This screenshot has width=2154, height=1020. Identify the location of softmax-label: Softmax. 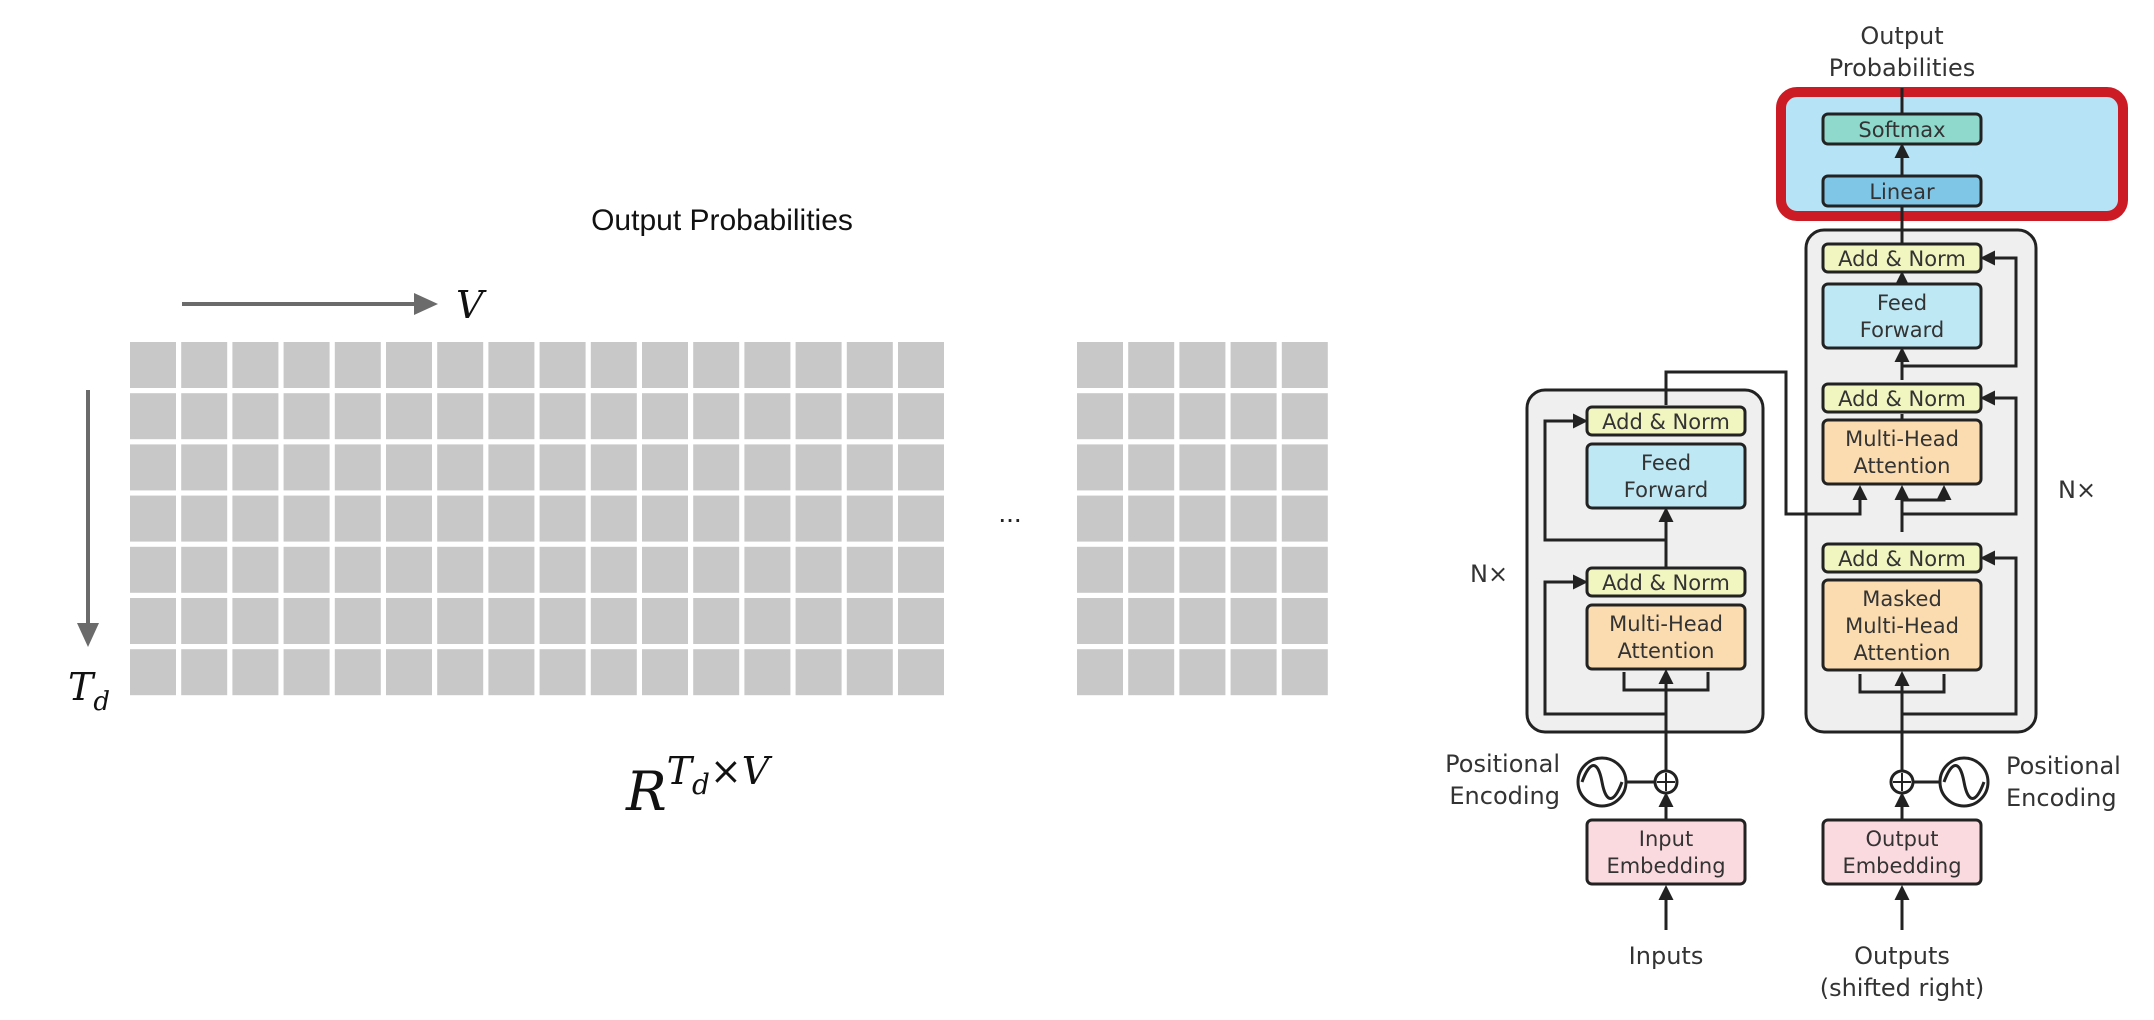
(1901, 130).